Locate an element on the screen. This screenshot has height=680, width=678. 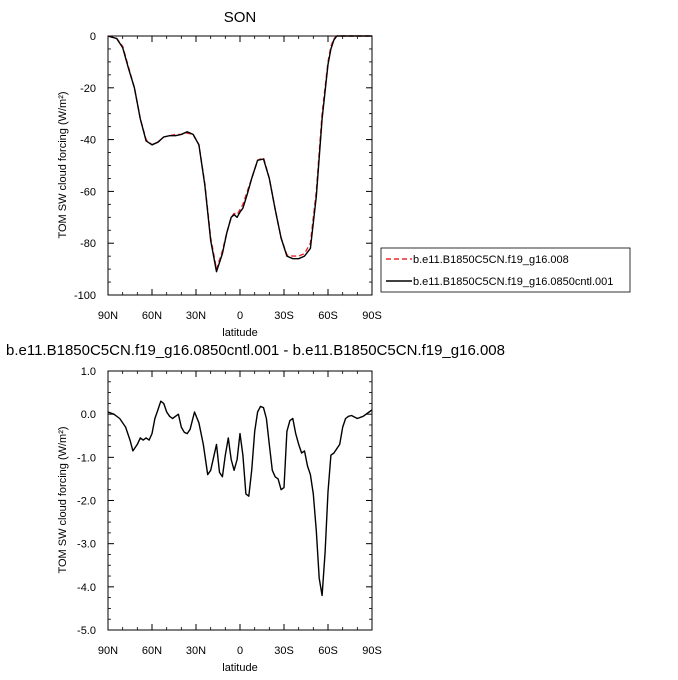
bottom-series-lines is located at coordinates (240, 498).